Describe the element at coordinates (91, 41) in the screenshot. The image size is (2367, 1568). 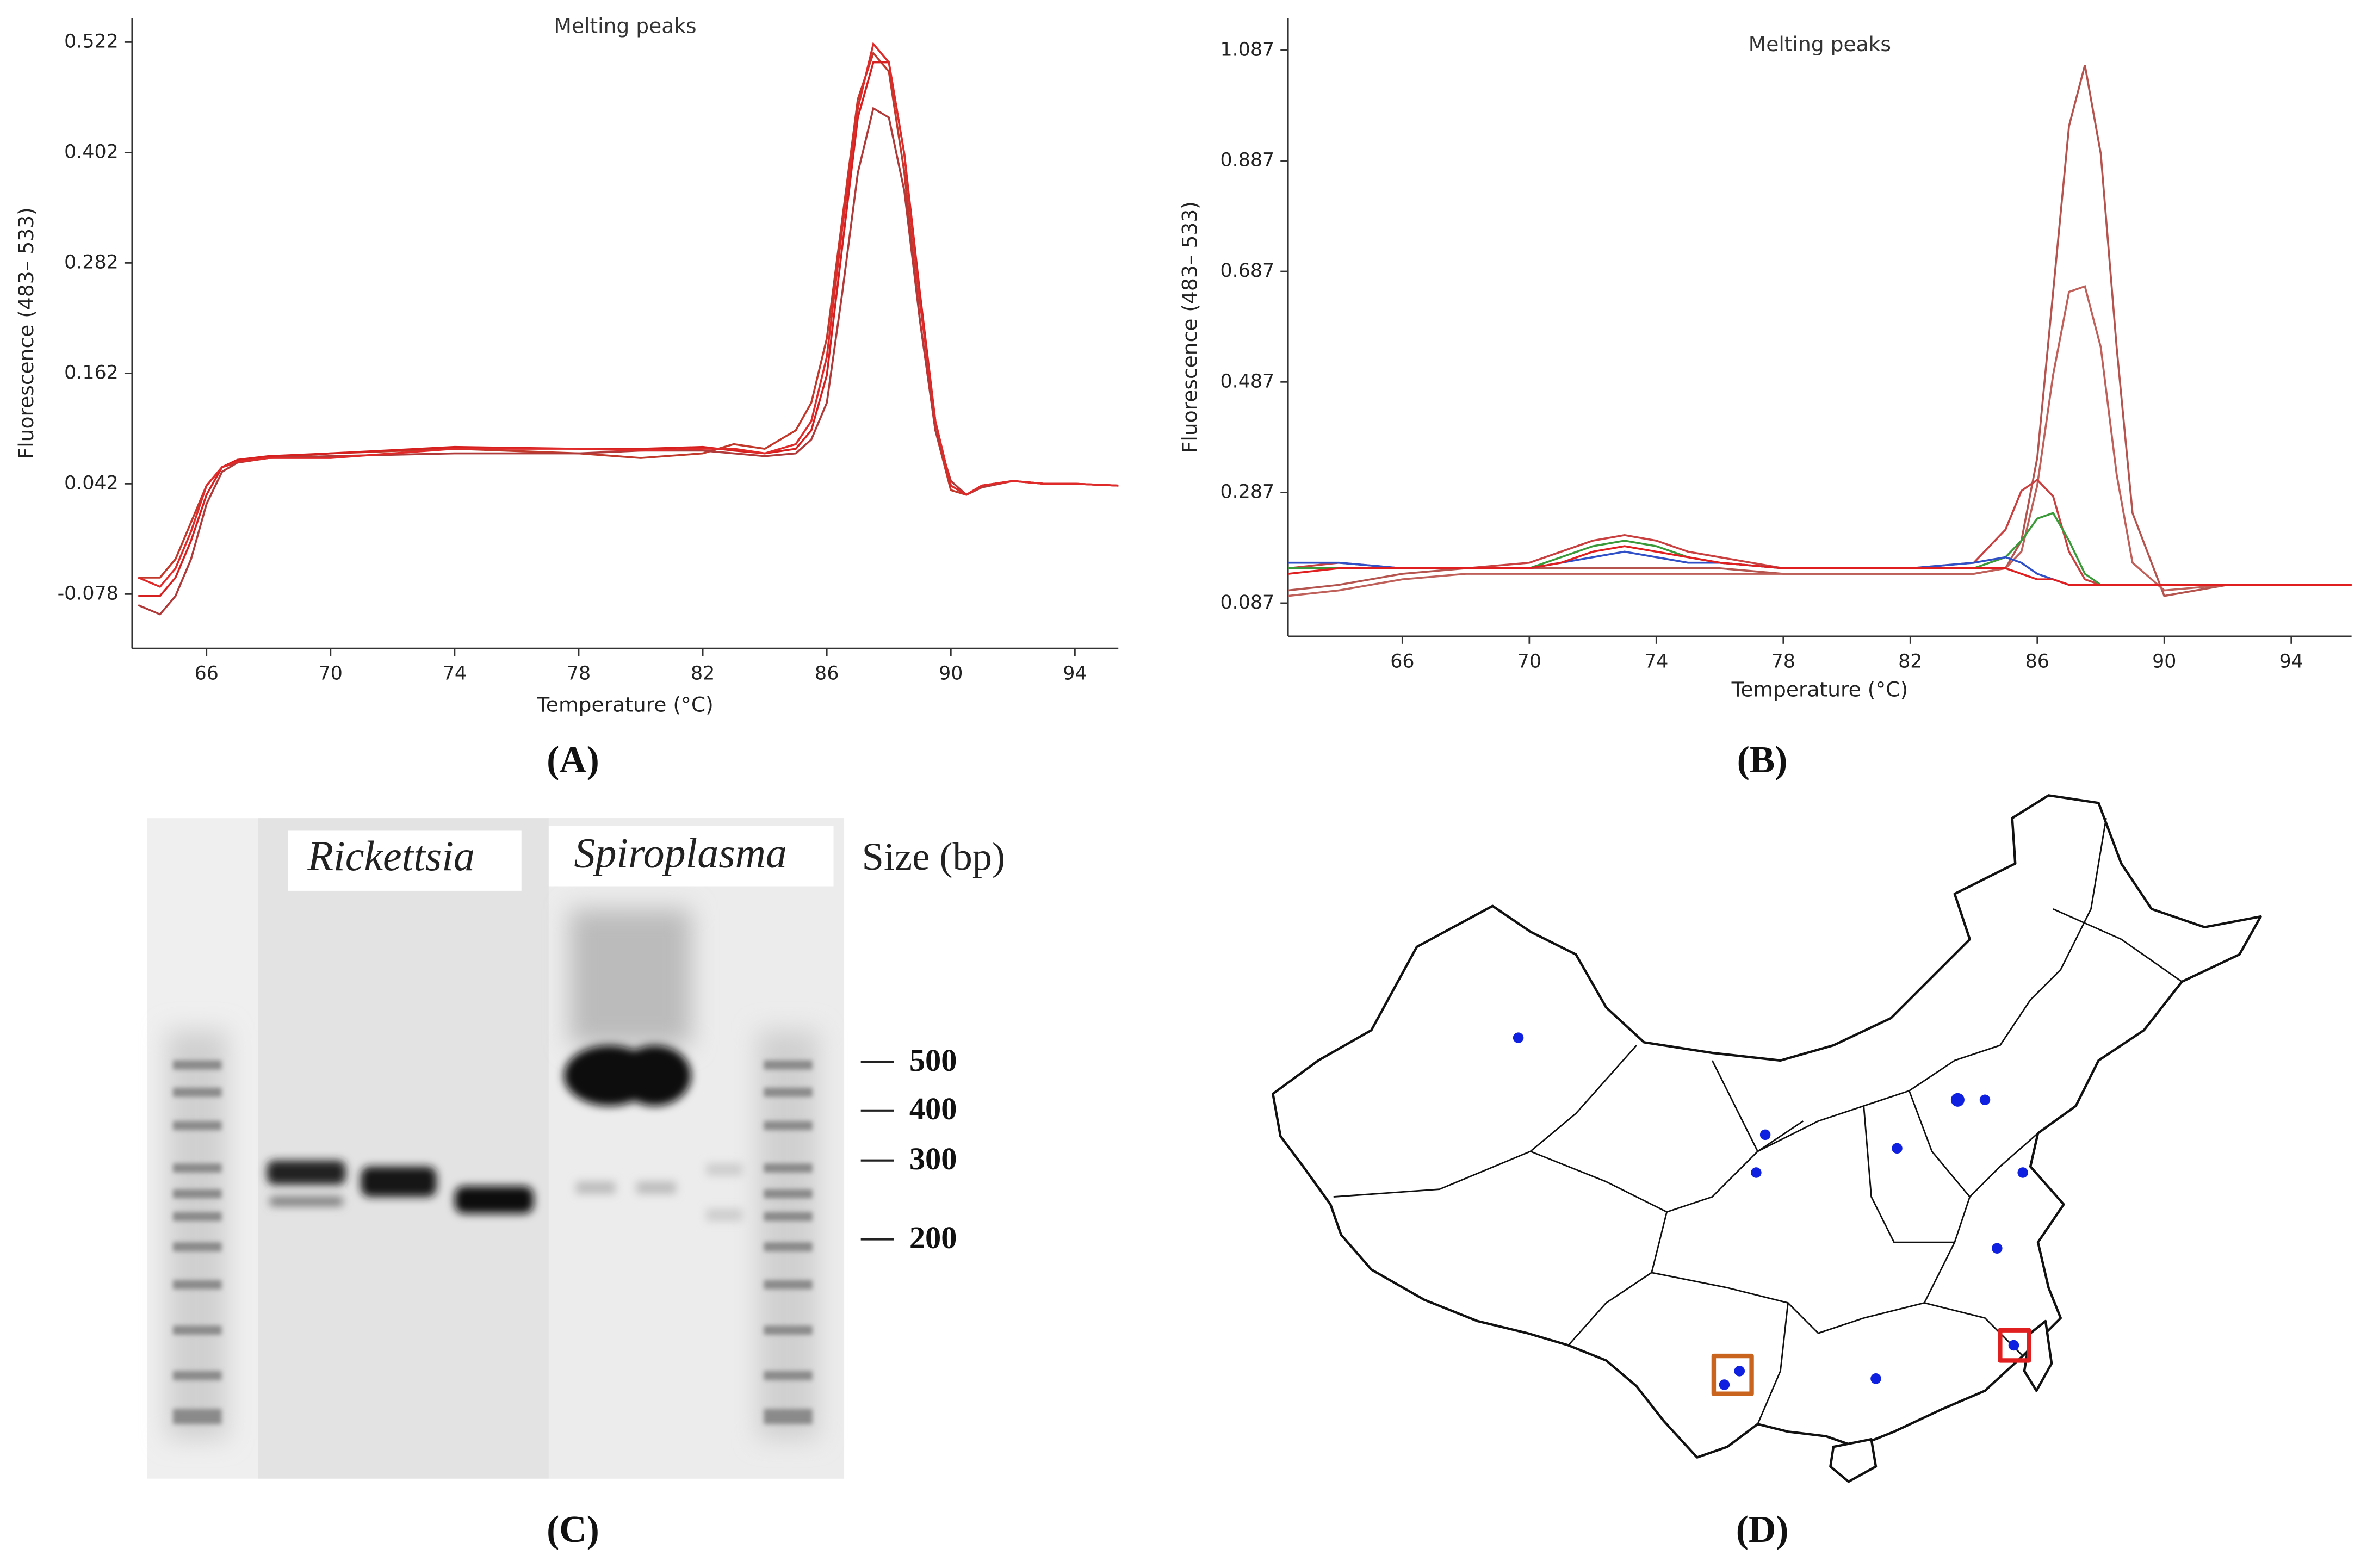
I see `y-tick-label: 0.522` at that location.